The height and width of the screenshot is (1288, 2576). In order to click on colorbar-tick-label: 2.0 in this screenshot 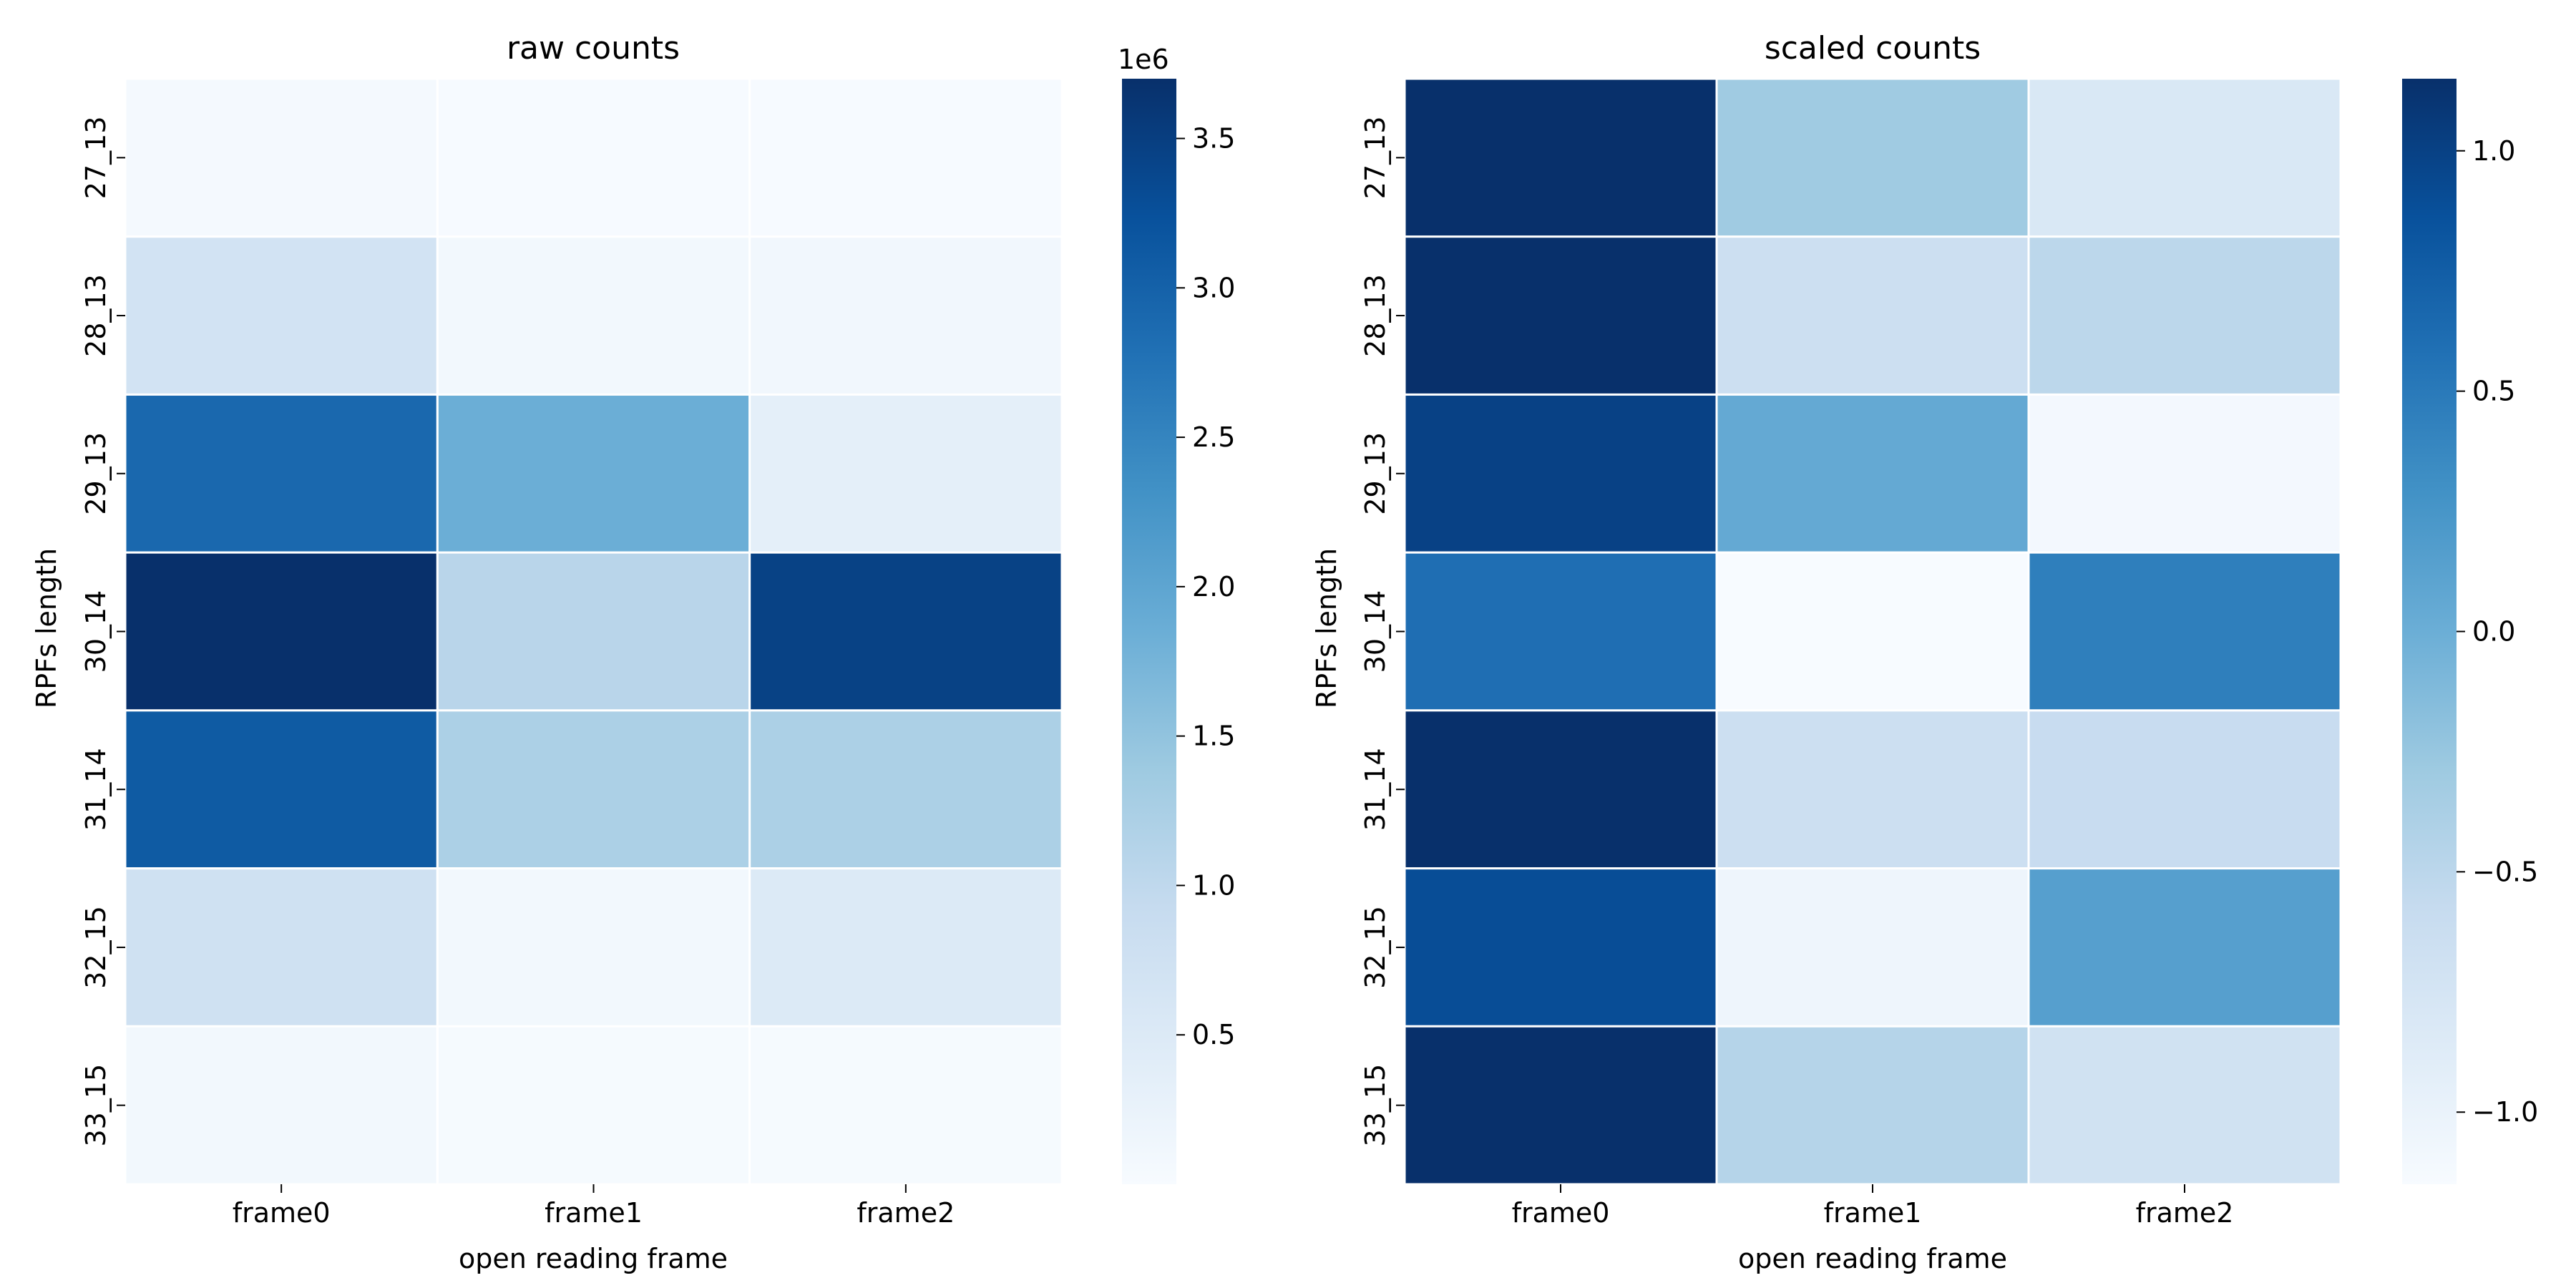, I will do `click(1213, 586)`.